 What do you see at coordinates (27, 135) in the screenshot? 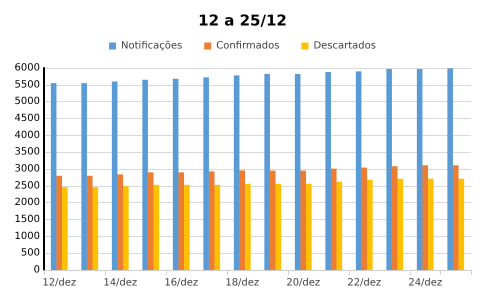
I see `y-tick-label: 4000` at bounding box center [27, 135].